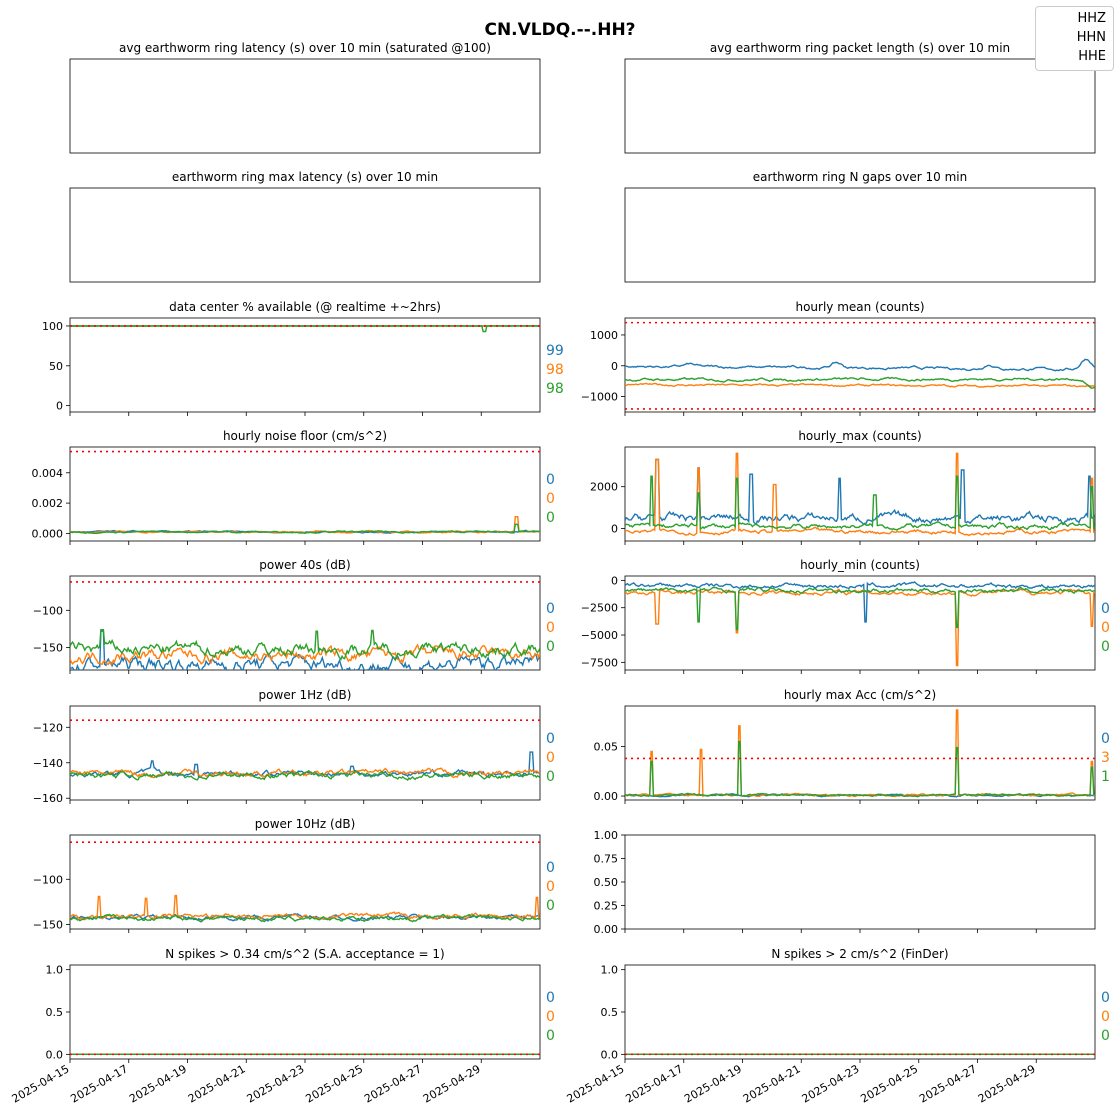  What do you see at coordinates (48, 763) in the screenshot?
I see `y-tick-label: −140` at bounding box center [48, 763].